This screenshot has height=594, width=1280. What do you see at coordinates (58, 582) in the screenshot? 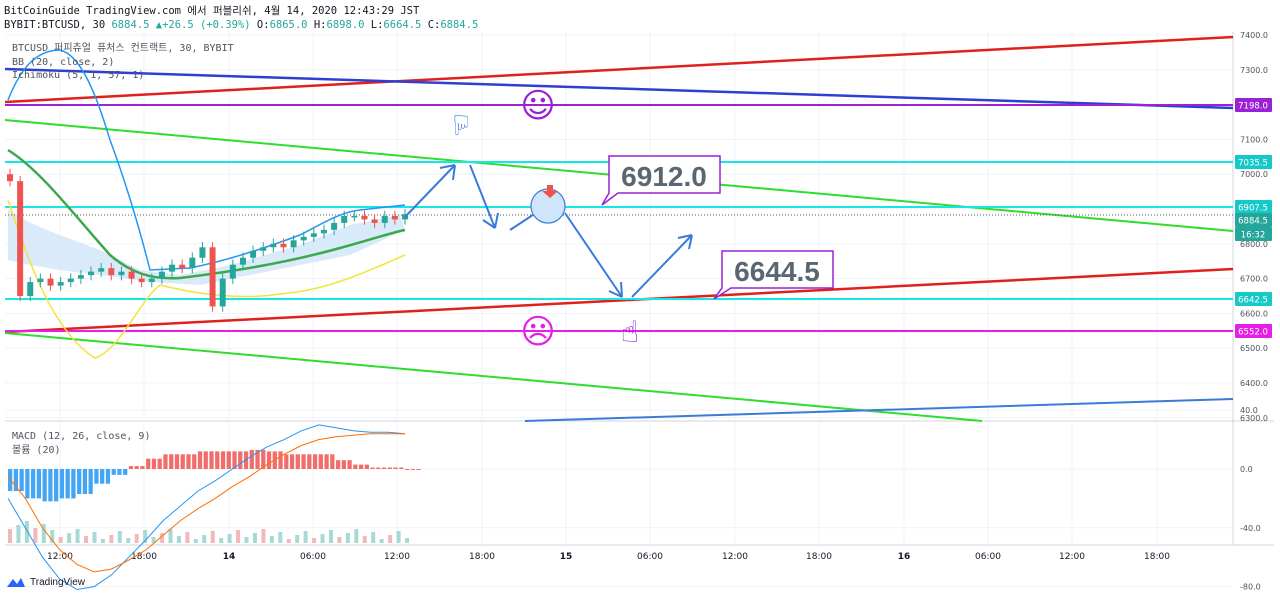
I see `tradingview-logo-text: TradingView` at bounding box center [58, 582].